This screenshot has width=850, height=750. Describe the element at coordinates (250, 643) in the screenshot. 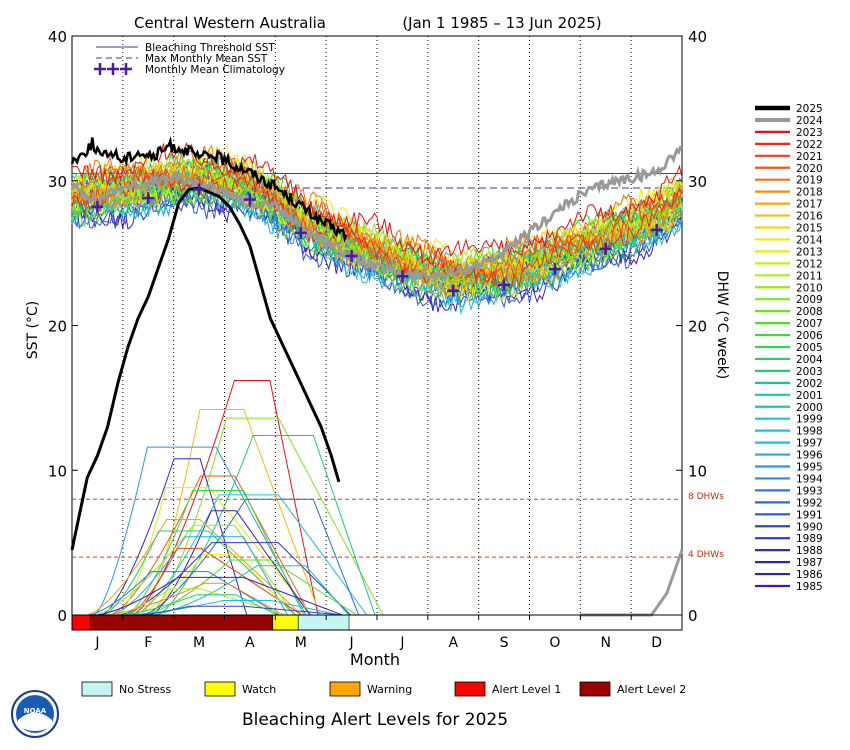

I see `month-tick-label: A` at that location.